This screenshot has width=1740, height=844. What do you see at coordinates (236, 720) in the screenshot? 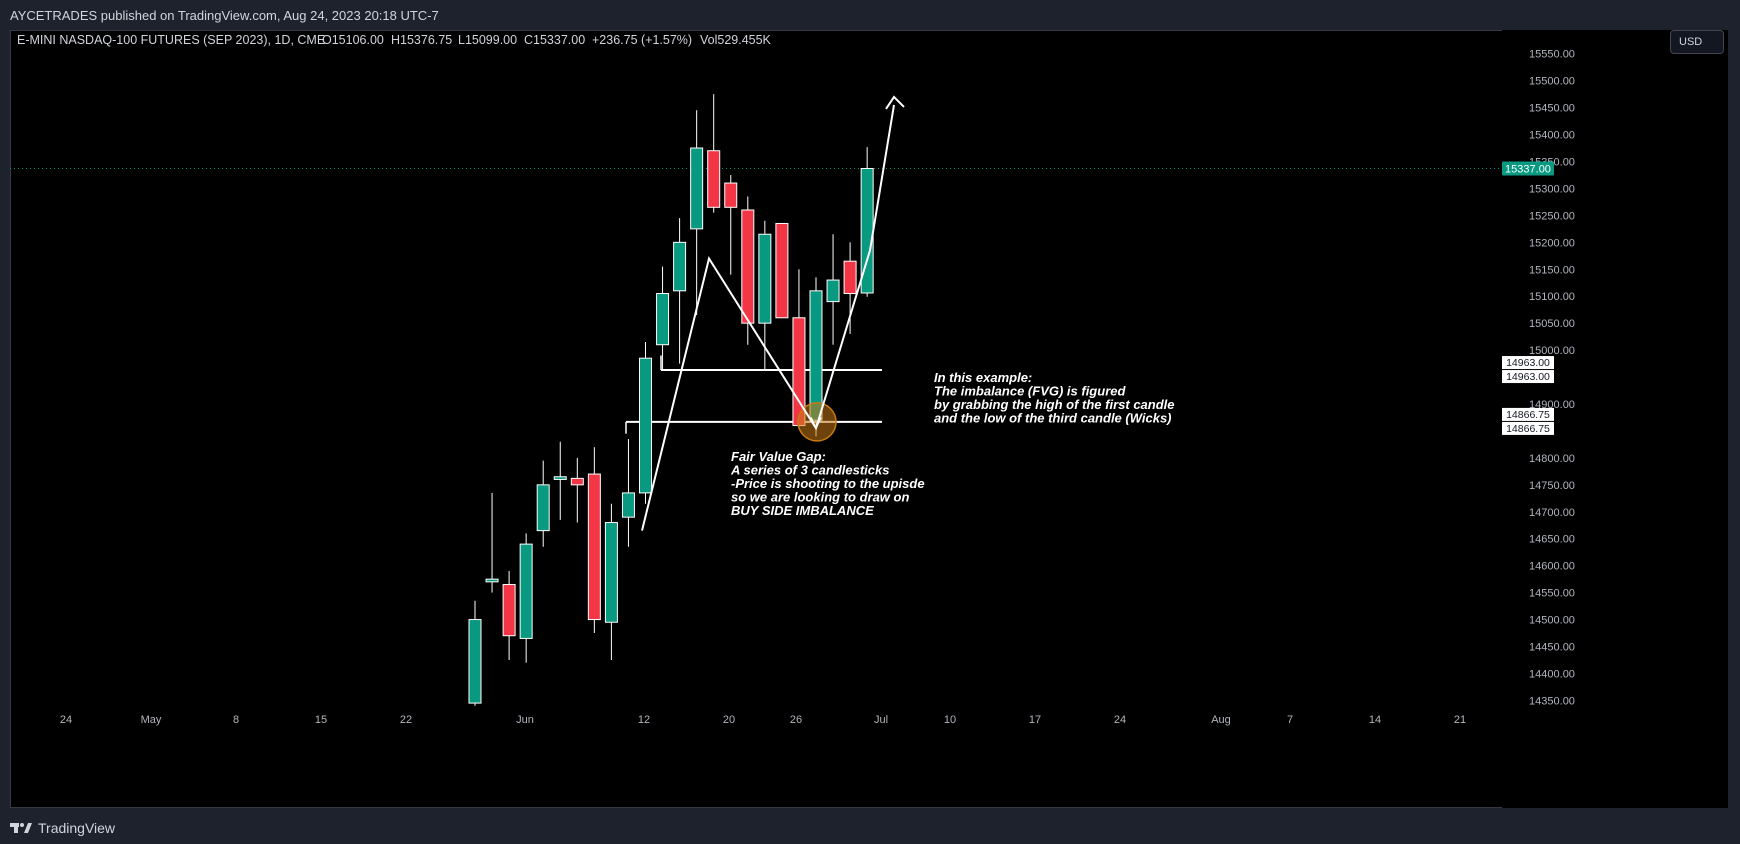
I see `x-tick-label: 8` at bounding box center [236, 720].